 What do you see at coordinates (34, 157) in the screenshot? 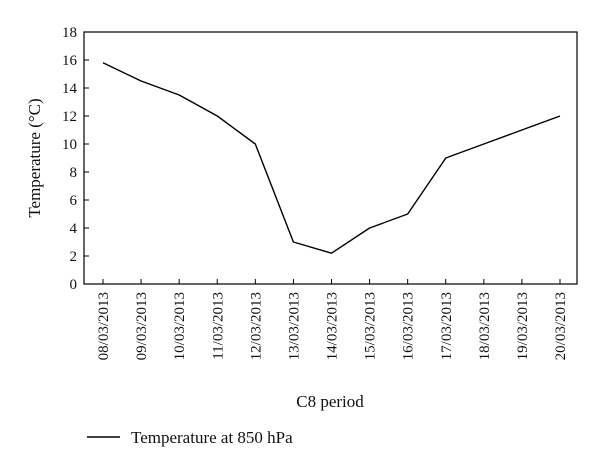
I see `y-axis-label: Temperature (°C)` at bounding box center [34, 157].